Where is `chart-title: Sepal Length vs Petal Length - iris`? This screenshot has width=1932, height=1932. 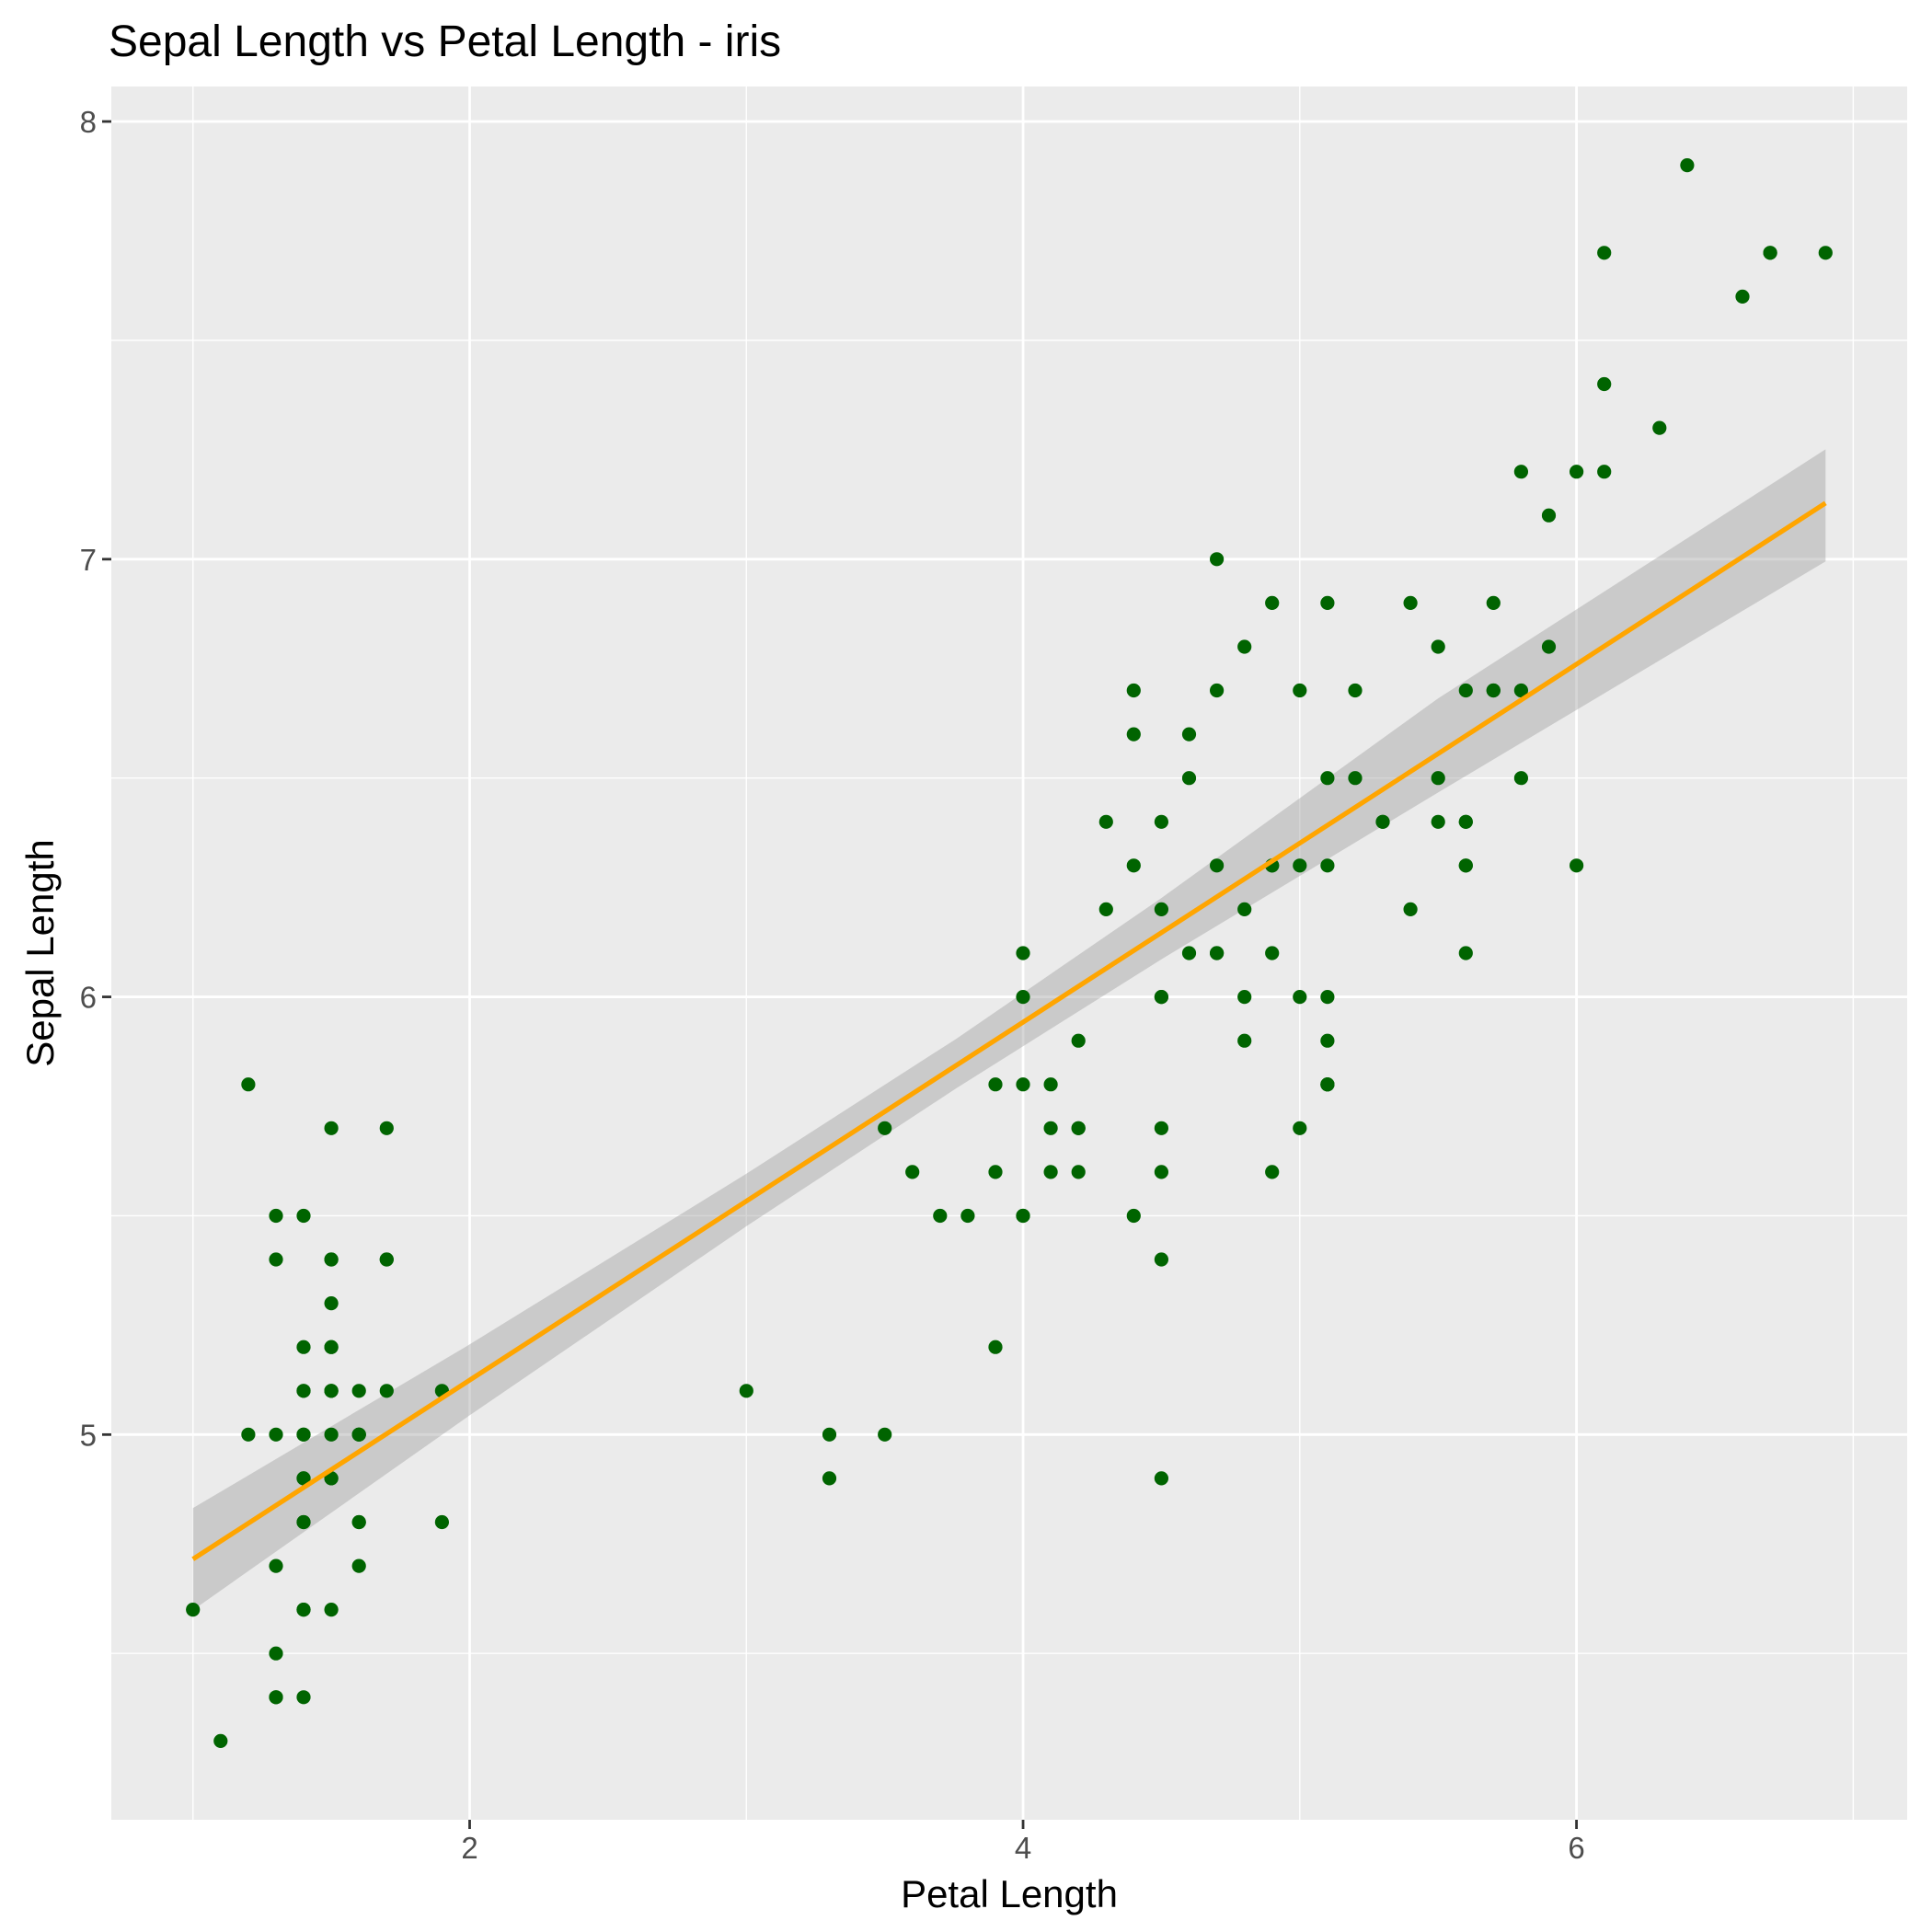 chart-title: Sepal Length vs Petal Length - iris is located at coordinates (445, 41).